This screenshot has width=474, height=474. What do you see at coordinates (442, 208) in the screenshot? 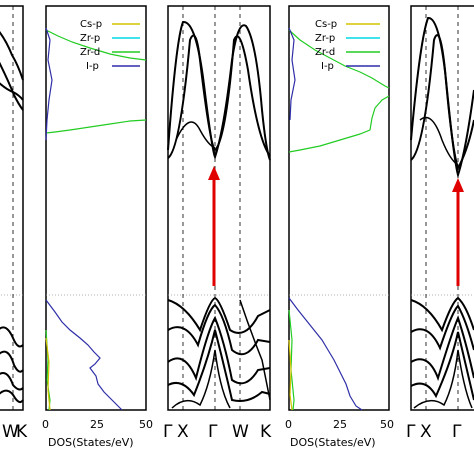
I see `band-panel-right-frame` at bounding box center [442, 208].